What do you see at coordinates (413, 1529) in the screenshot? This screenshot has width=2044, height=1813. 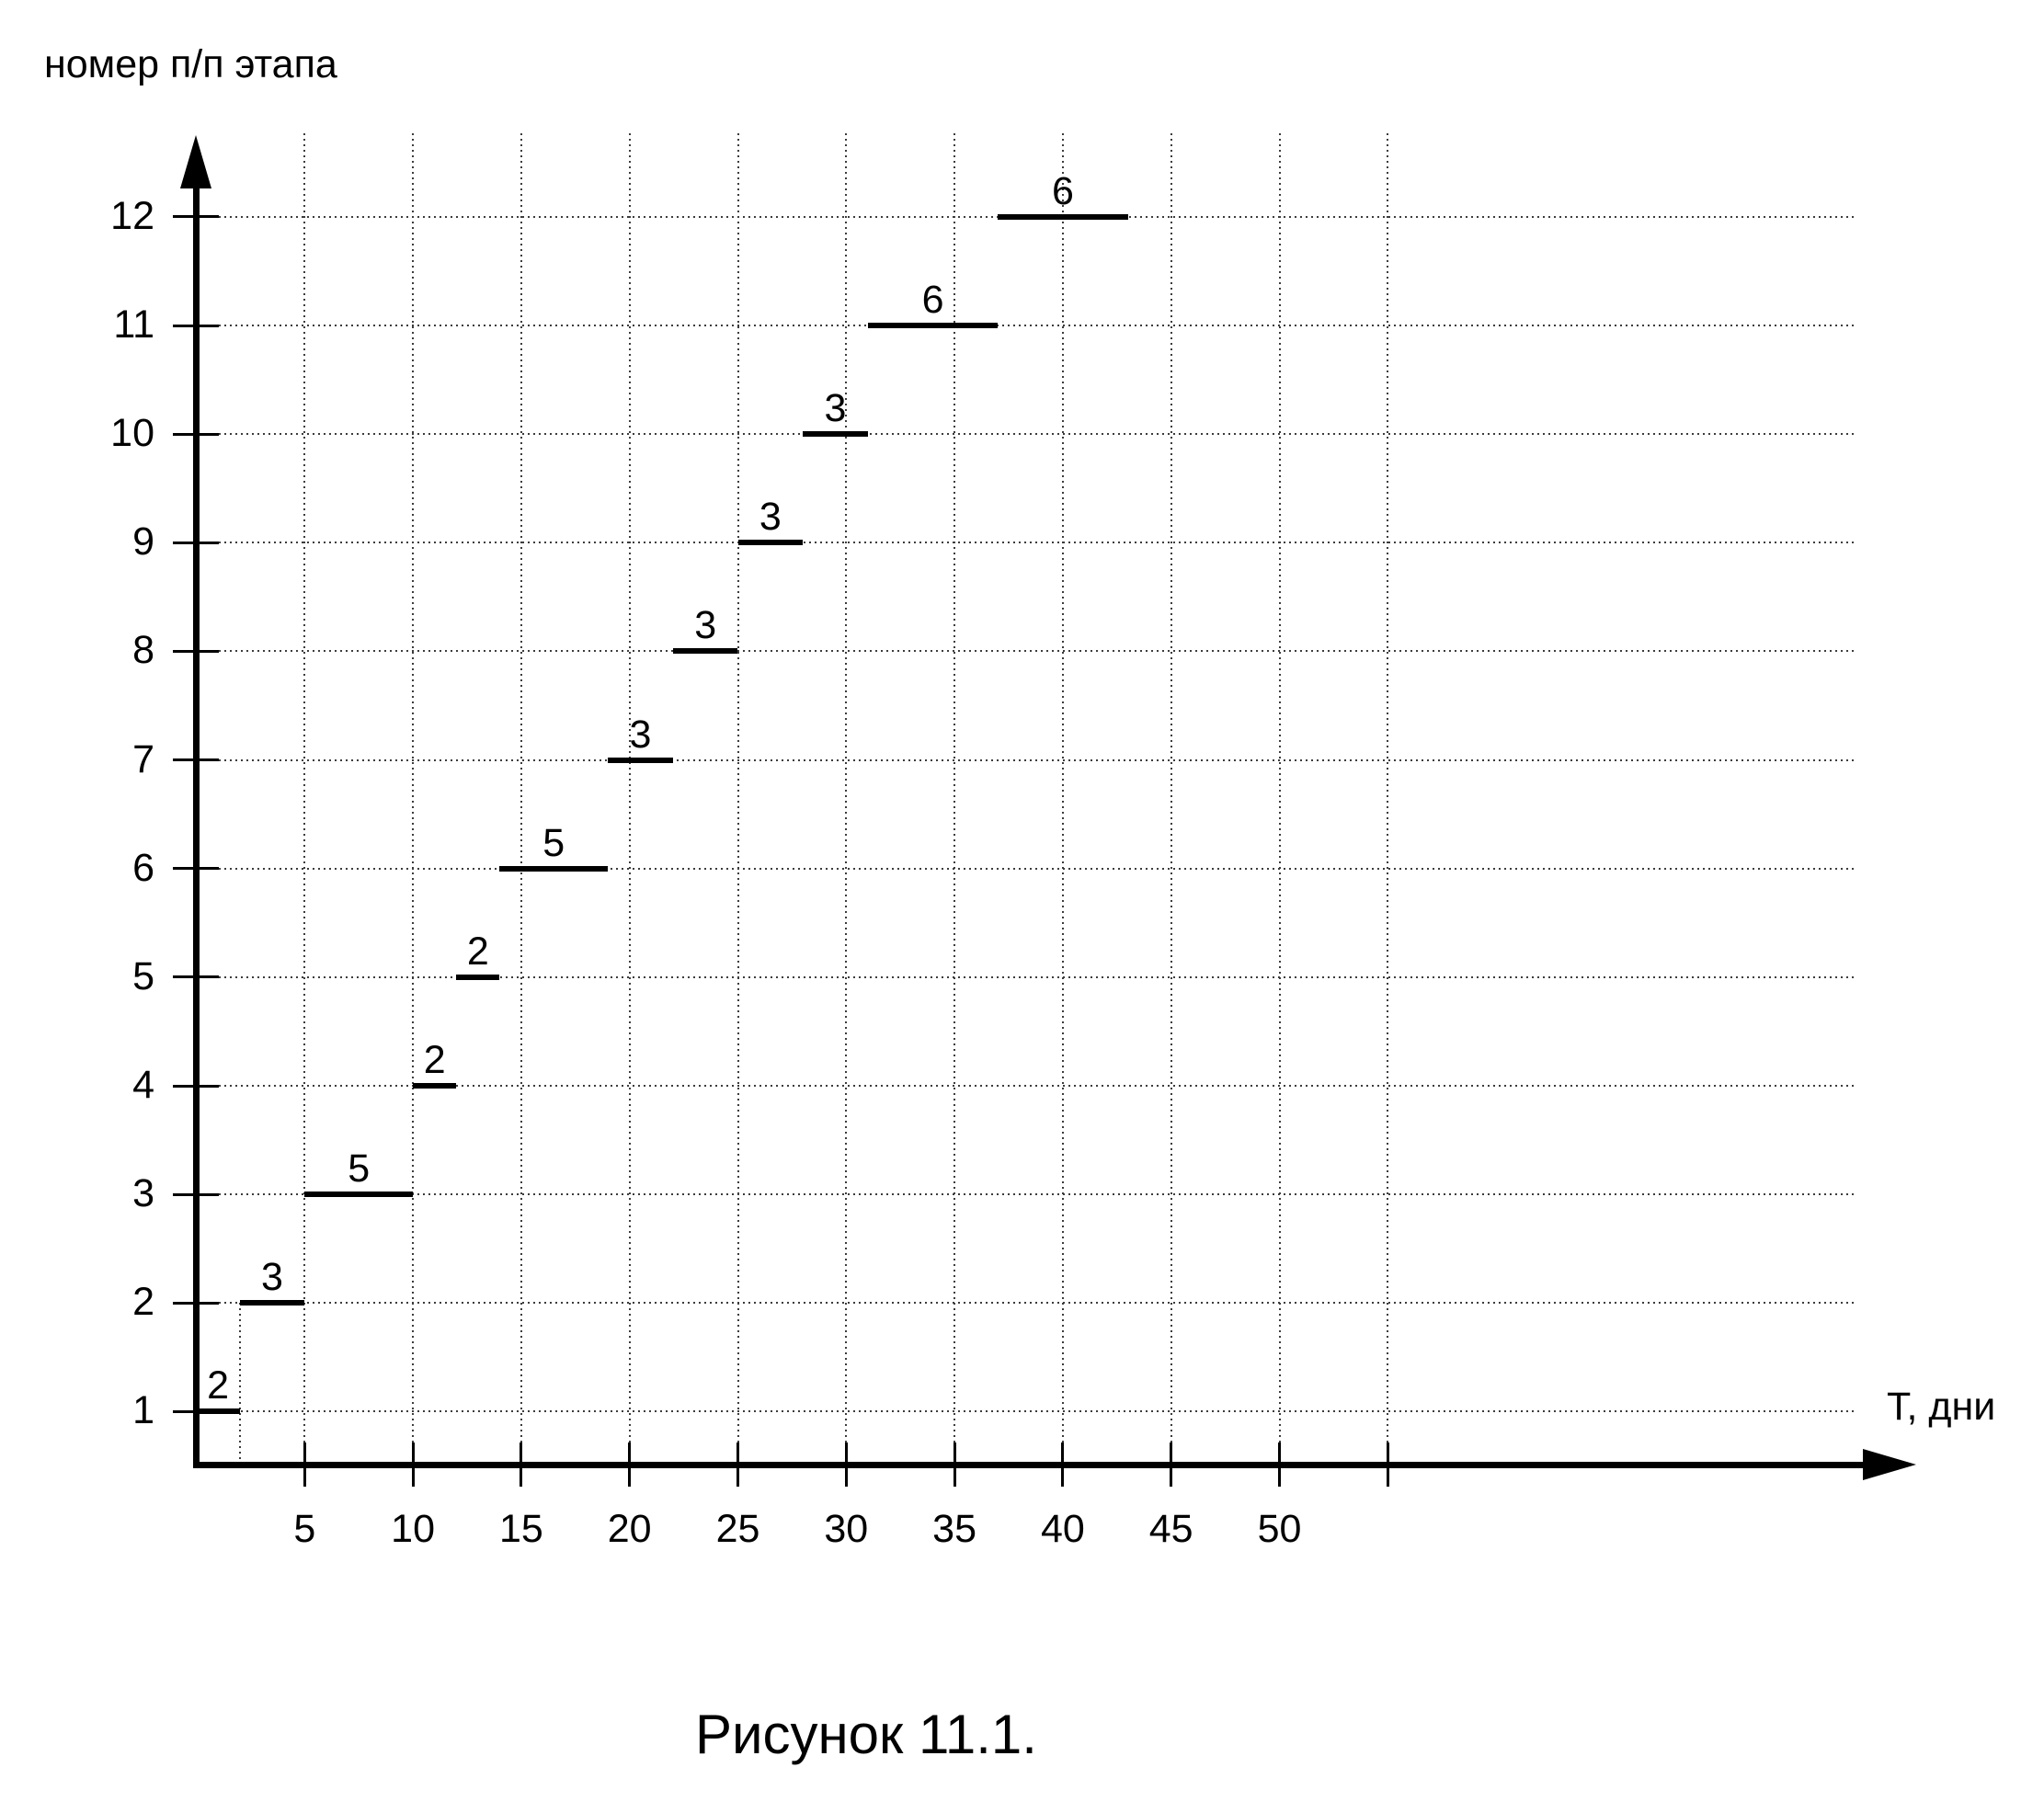 I see `x-tick-label-10: 10` at bounding box center [413, 1529].